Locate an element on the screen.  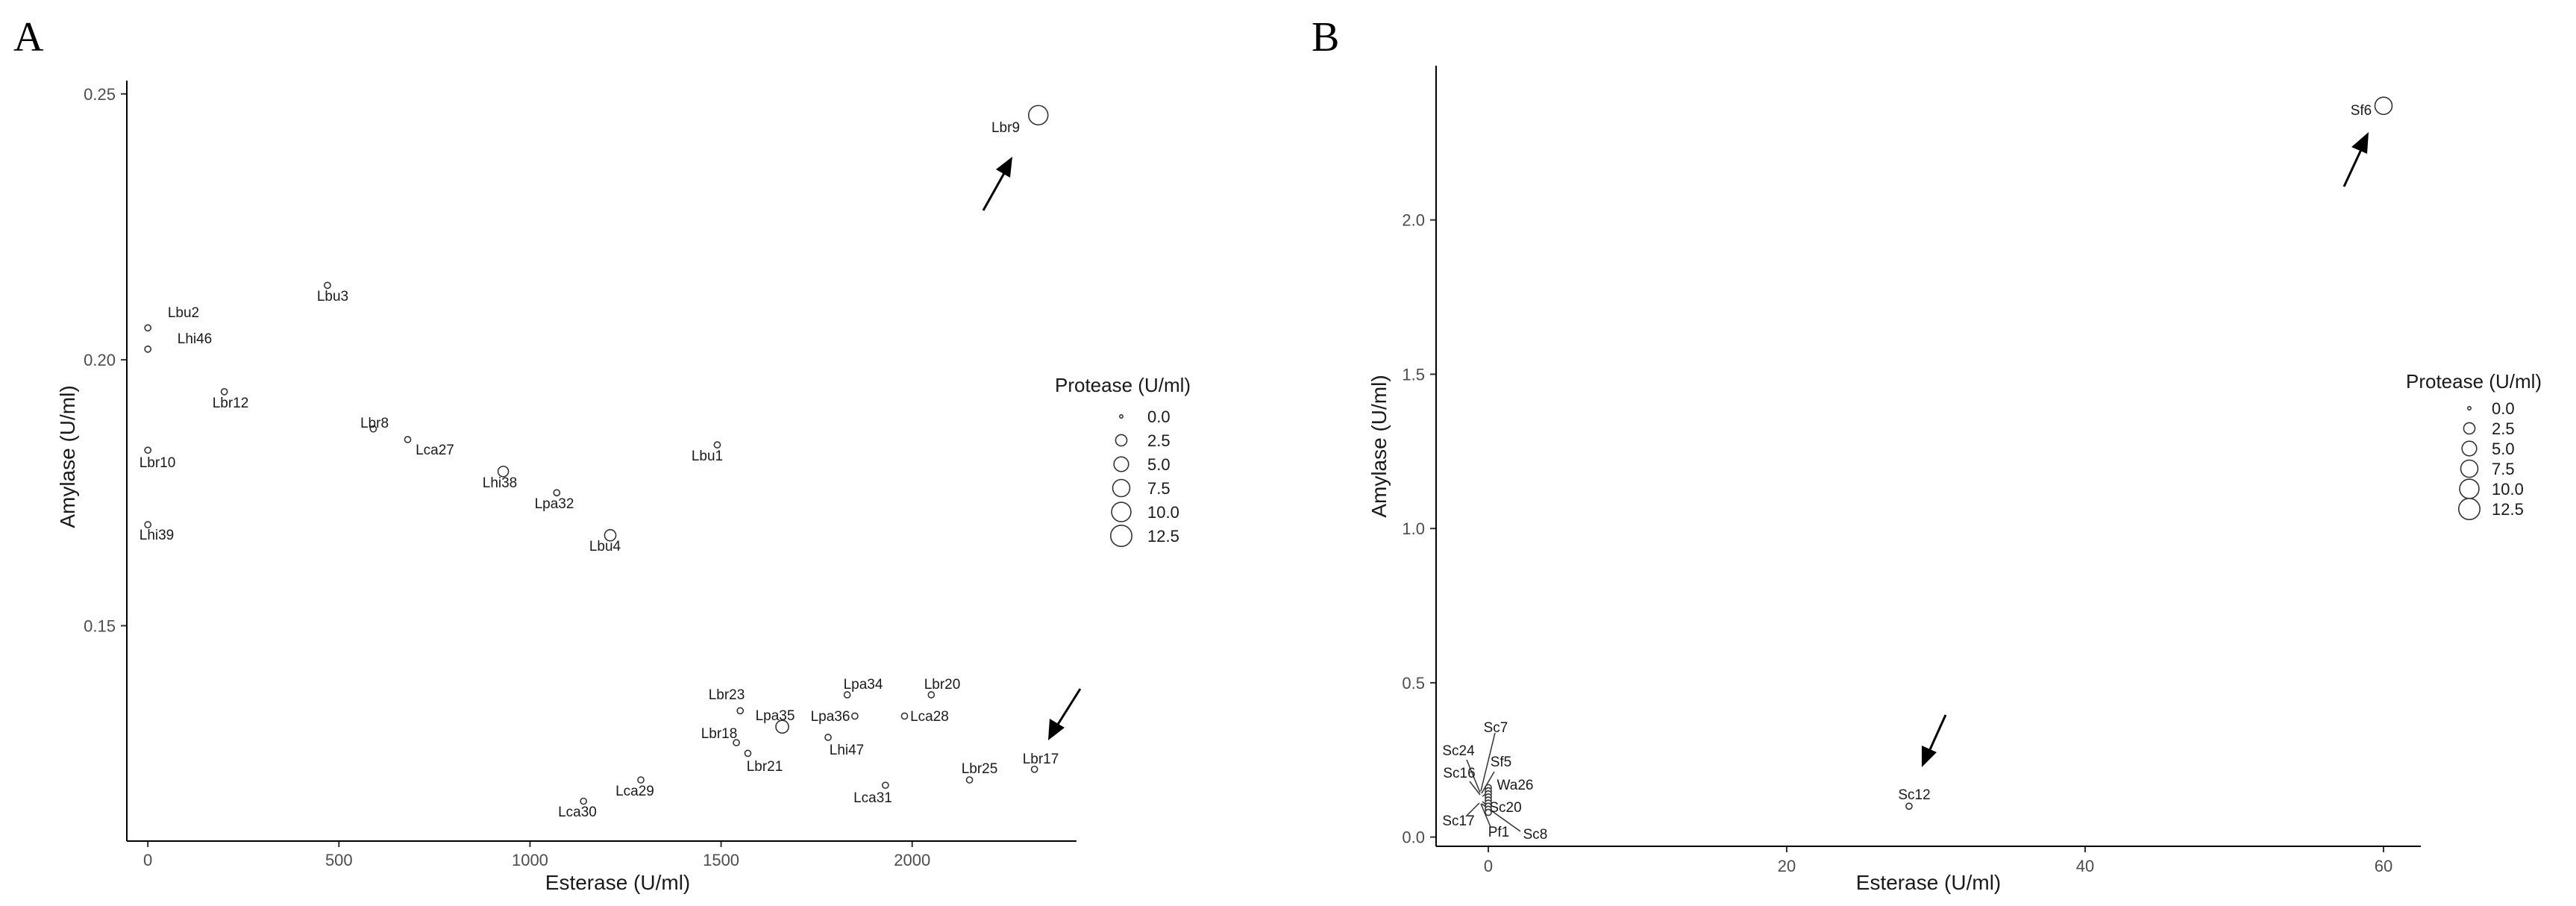
point-label-lca28: Lca28 is located at coordinates (930, 717).